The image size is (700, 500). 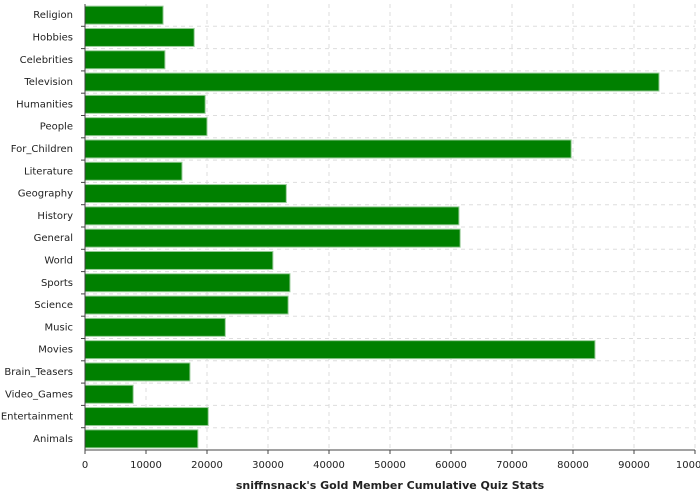 I want to click on y-tick-label: Sports, so click(x=57, y=283).